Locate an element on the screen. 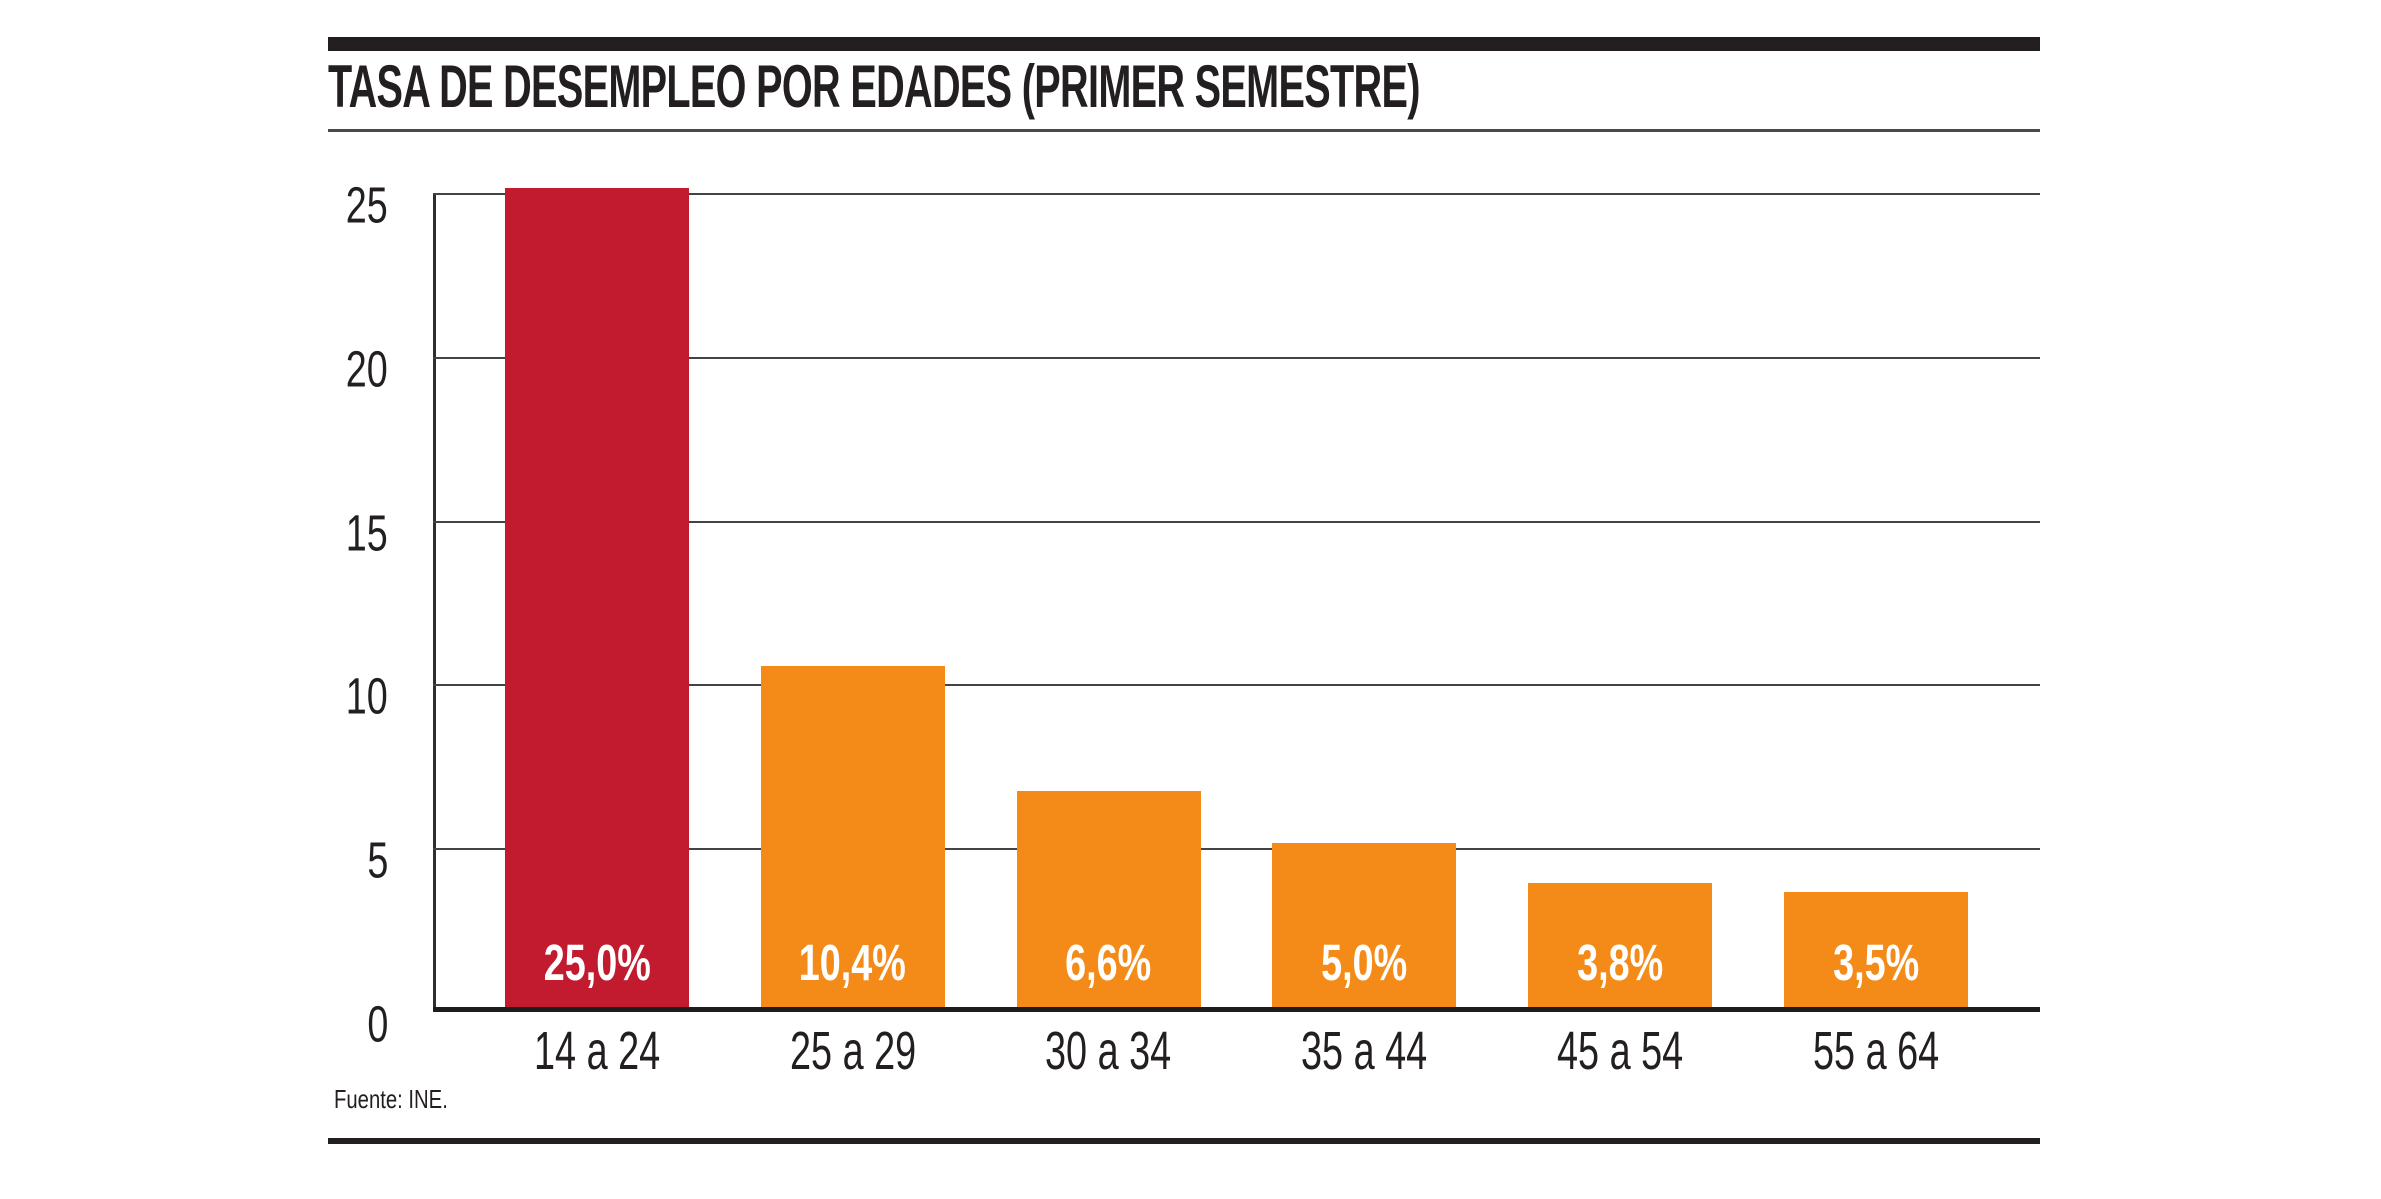 This screenshot has width=2381, height=1199. bar-group: 3,8% 45 a 54 is located at coordinates (1620, 635).